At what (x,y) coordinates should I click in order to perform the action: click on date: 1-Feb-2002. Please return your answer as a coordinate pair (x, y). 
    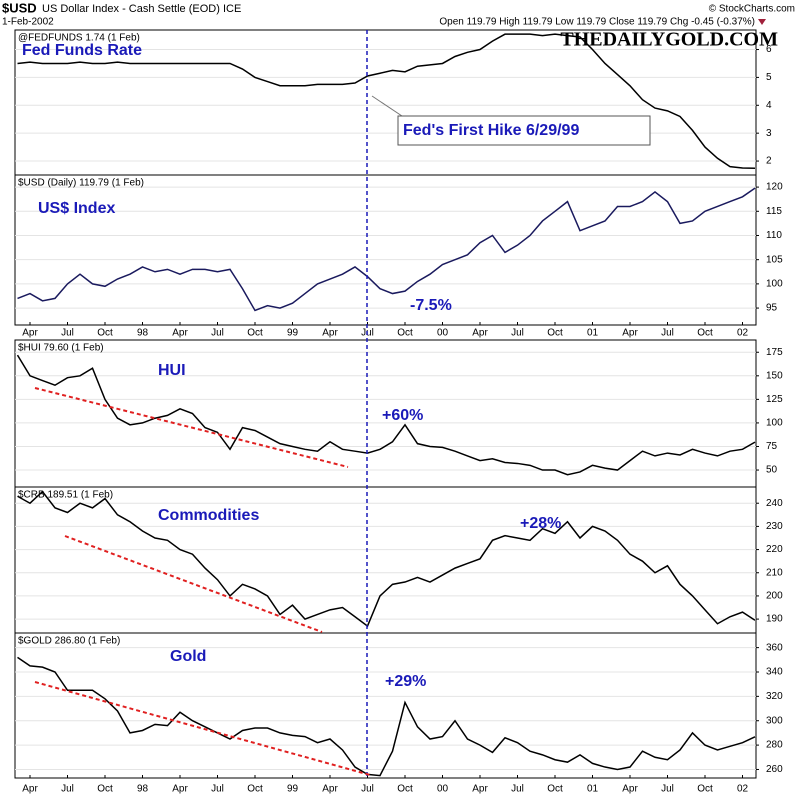
    Looking at the image, I should click on (28, 22).